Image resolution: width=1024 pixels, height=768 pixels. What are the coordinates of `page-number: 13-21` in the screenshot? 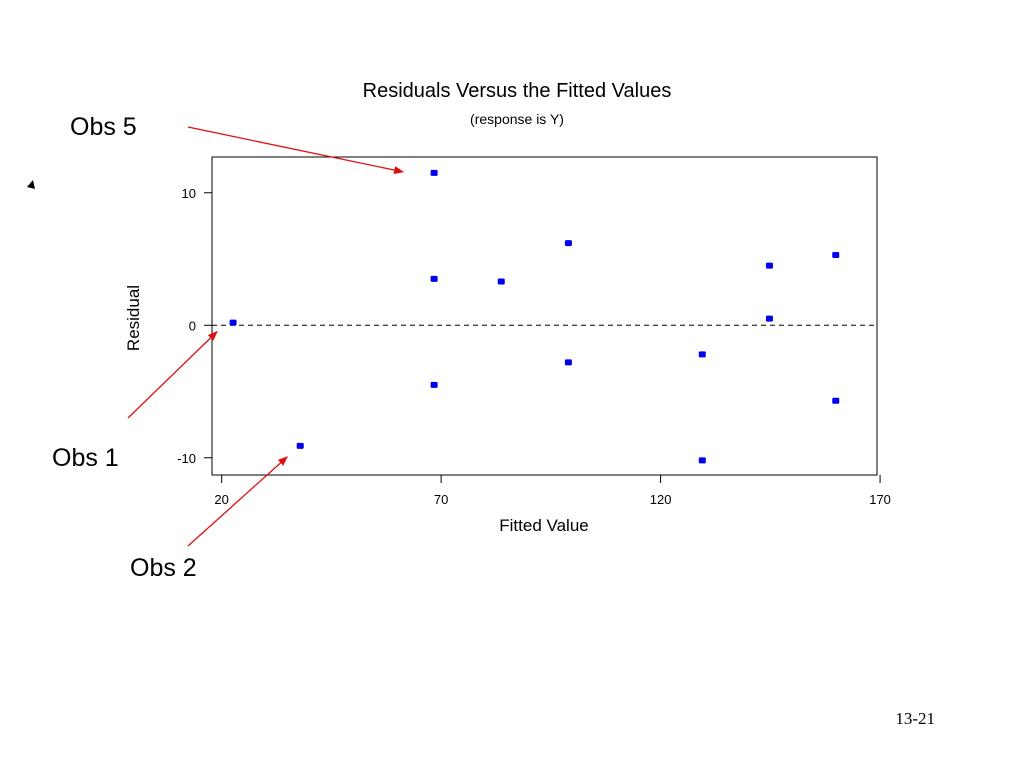 It's located at (915, 718).